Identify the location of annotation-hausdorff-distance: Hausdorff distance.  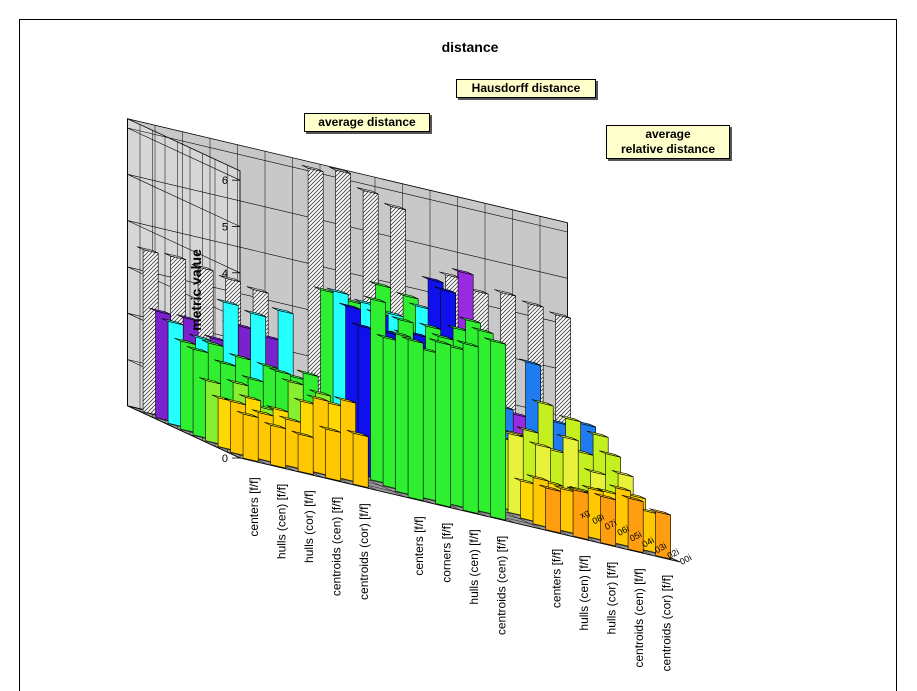
(526, 88).